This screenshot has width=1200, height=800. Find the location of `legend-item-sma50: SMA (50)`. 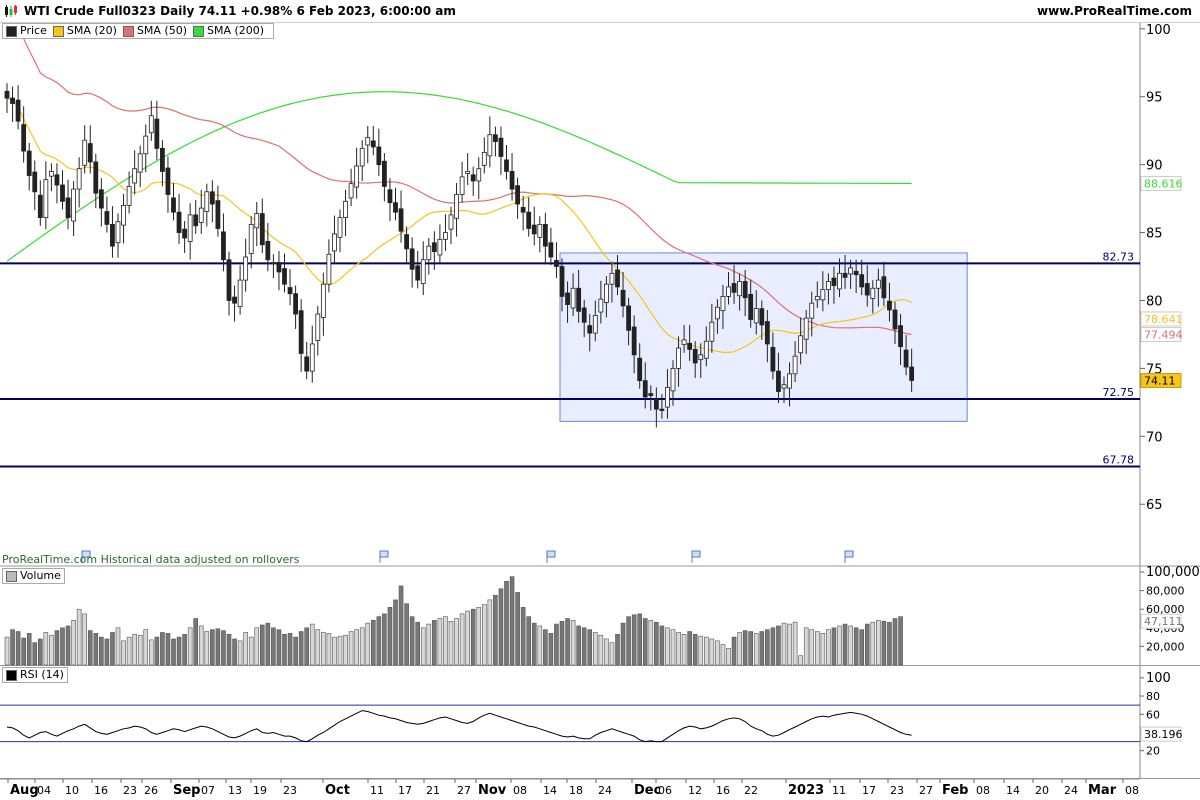

legend-item-sma50: SMA (50) is located at coordinates (154, 31).